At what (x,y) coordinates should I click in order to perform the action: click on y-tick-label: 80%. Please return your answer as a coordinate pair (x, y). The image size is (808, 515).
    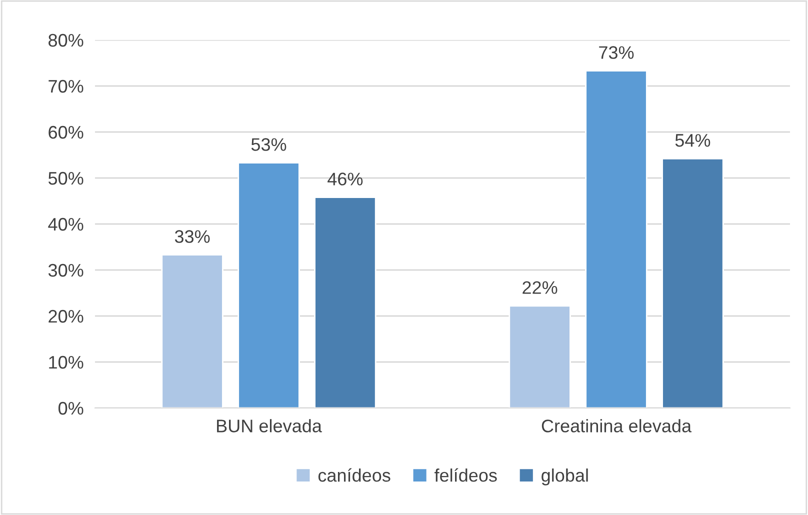
    Looking at the image, I should click on (66, 40).